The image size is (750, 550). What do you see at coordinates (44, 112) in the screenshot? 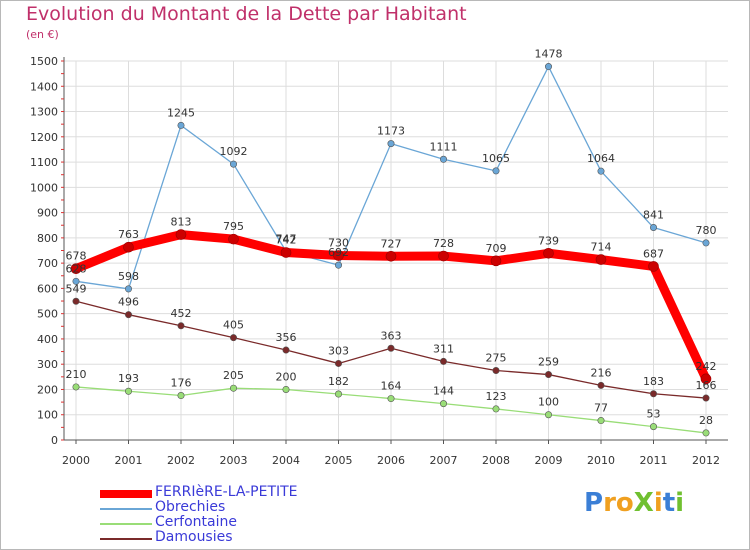
I see `y-tick-label: 1300` at bounding box center [44, 112].